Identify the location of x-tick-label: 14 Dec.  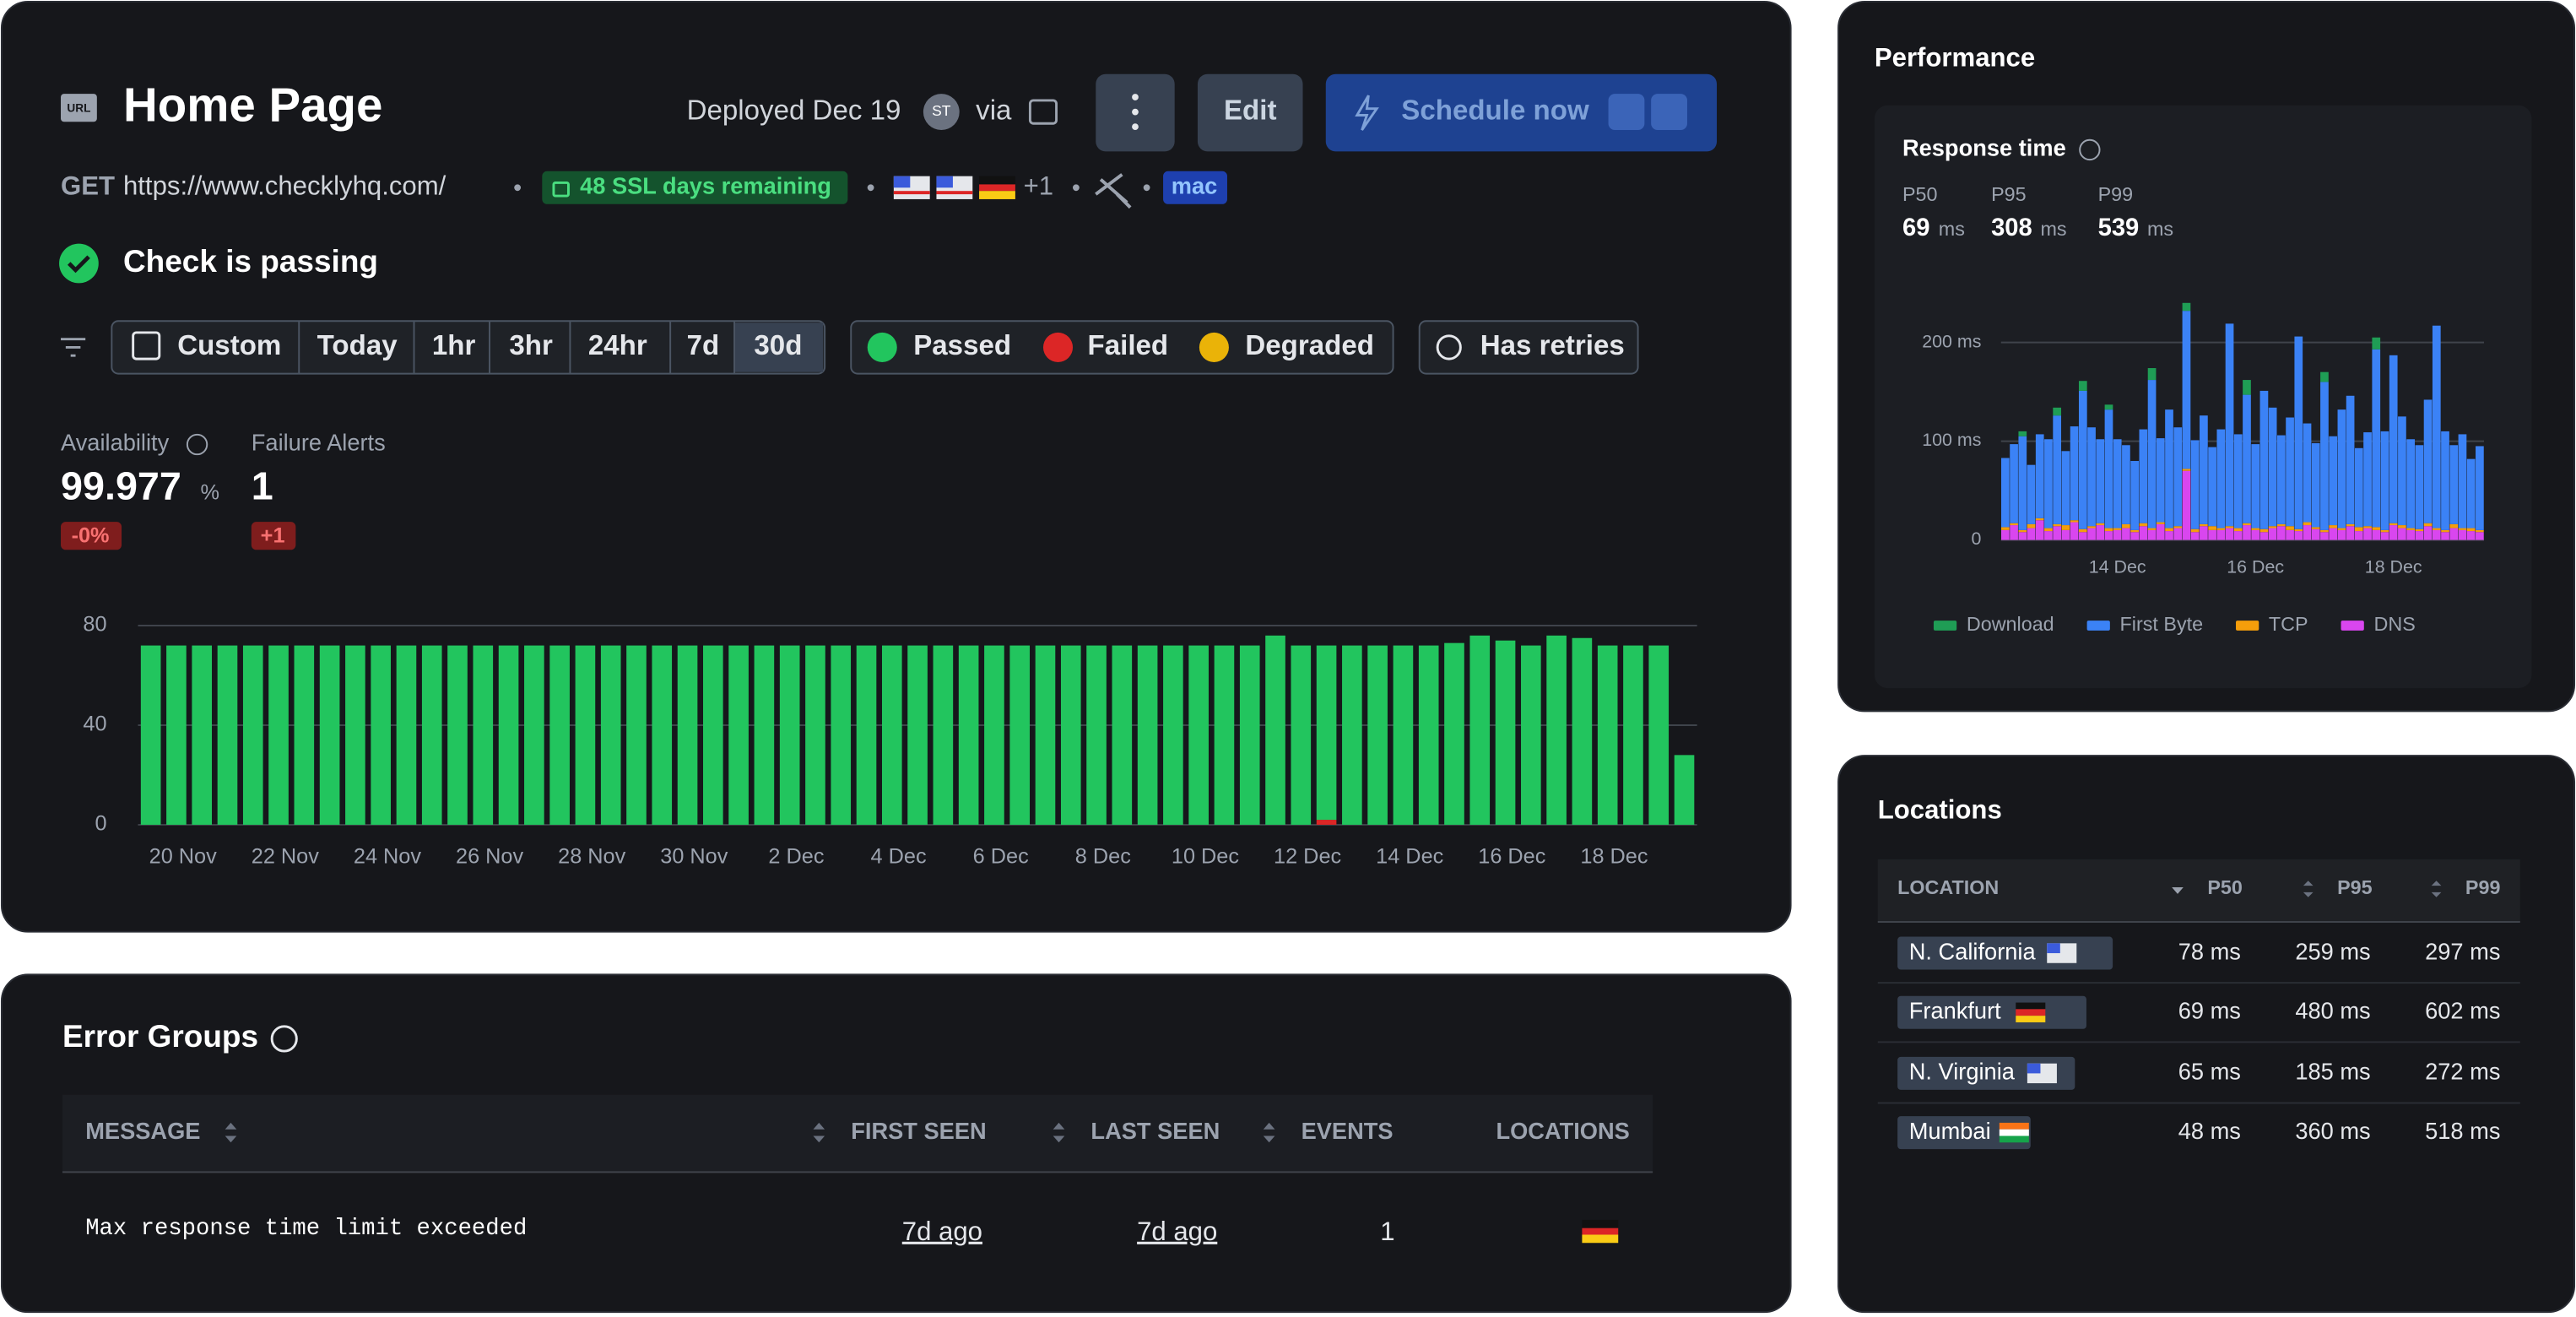
(2117, 566).